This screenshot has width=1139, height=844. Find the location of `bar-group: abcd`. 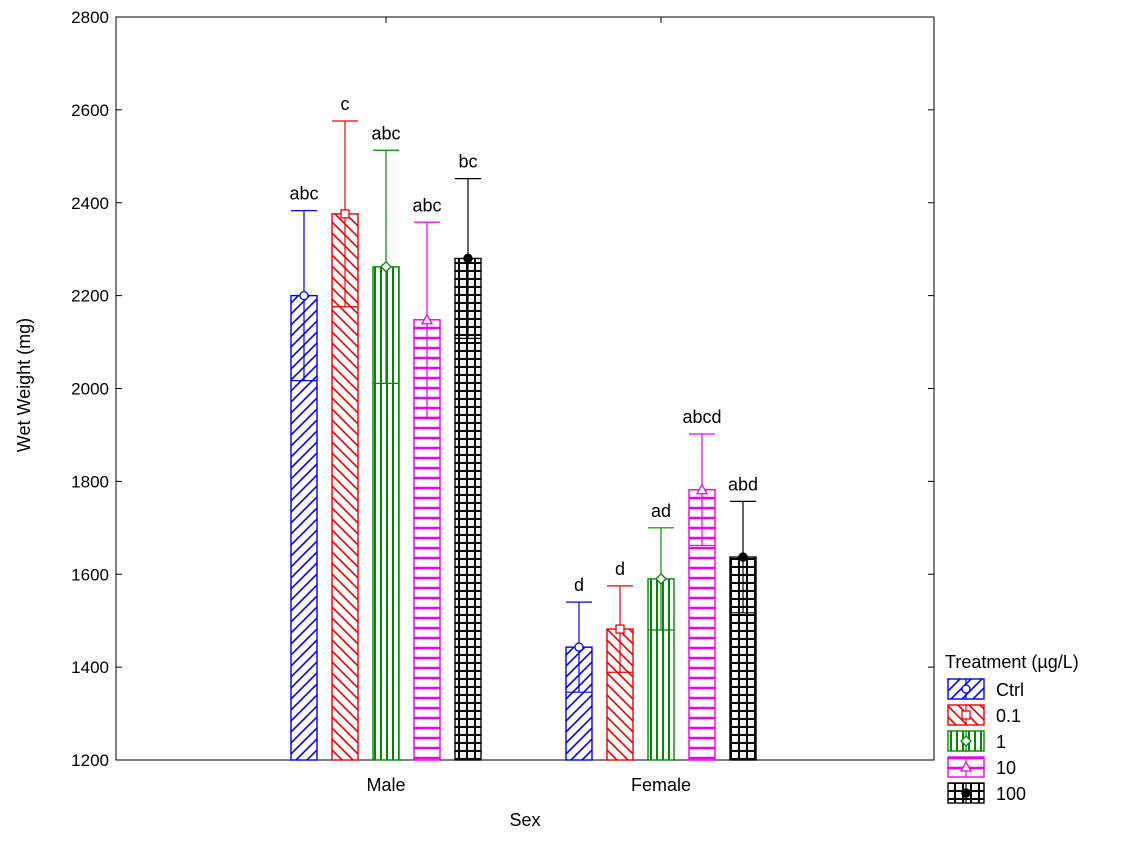

bar-group: abcd is located at coordinates (702, 584).